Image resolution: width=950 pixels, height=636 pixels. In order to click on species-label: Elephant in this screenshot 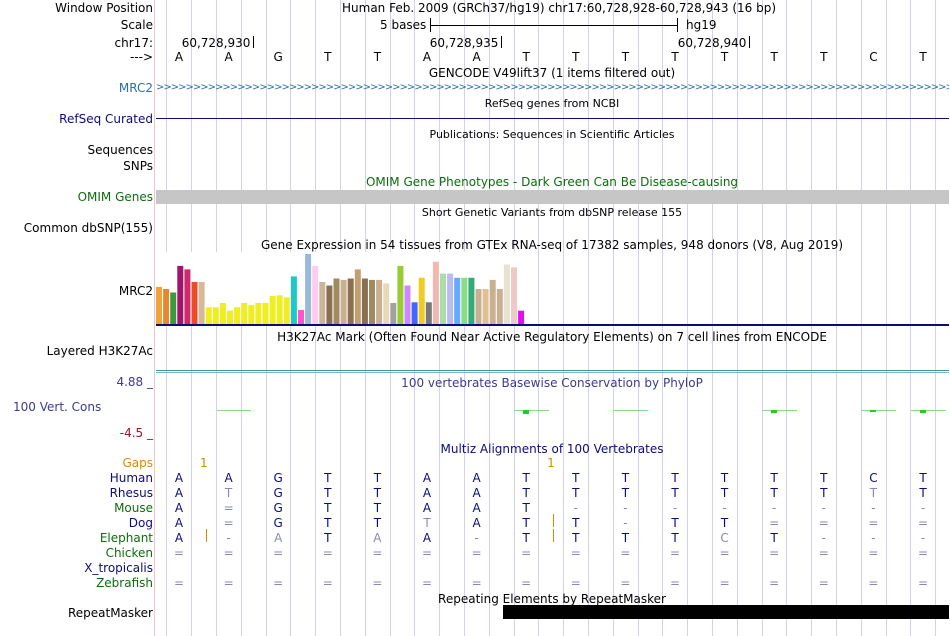, I will do `click(126, 538)`.